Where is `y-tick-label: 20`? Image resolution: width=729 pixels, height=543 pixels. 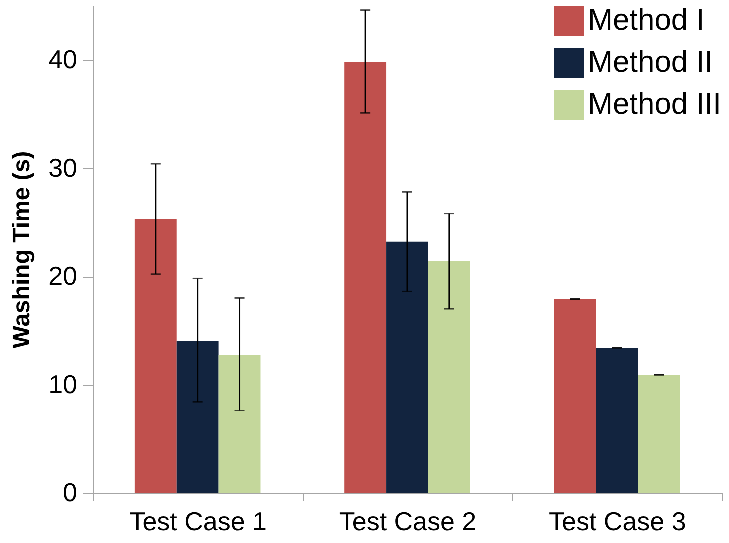 y-tick-label: 20 is located at coordinates (63, 276).